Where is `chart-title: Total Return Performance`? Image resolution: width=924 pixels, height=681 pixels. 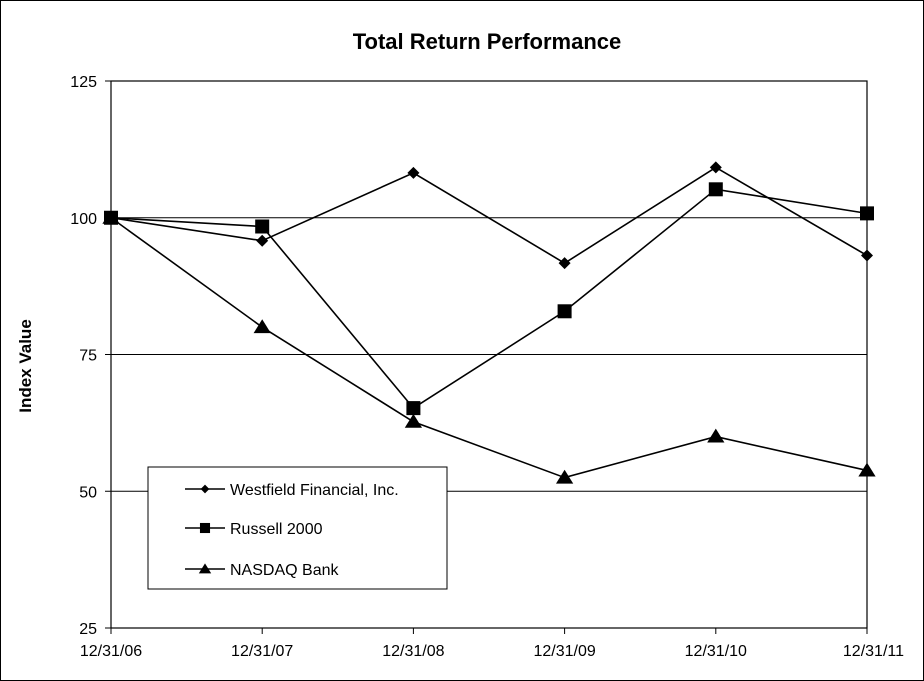
chart-title: Total Return Performance is located at coordinates (487, 41).